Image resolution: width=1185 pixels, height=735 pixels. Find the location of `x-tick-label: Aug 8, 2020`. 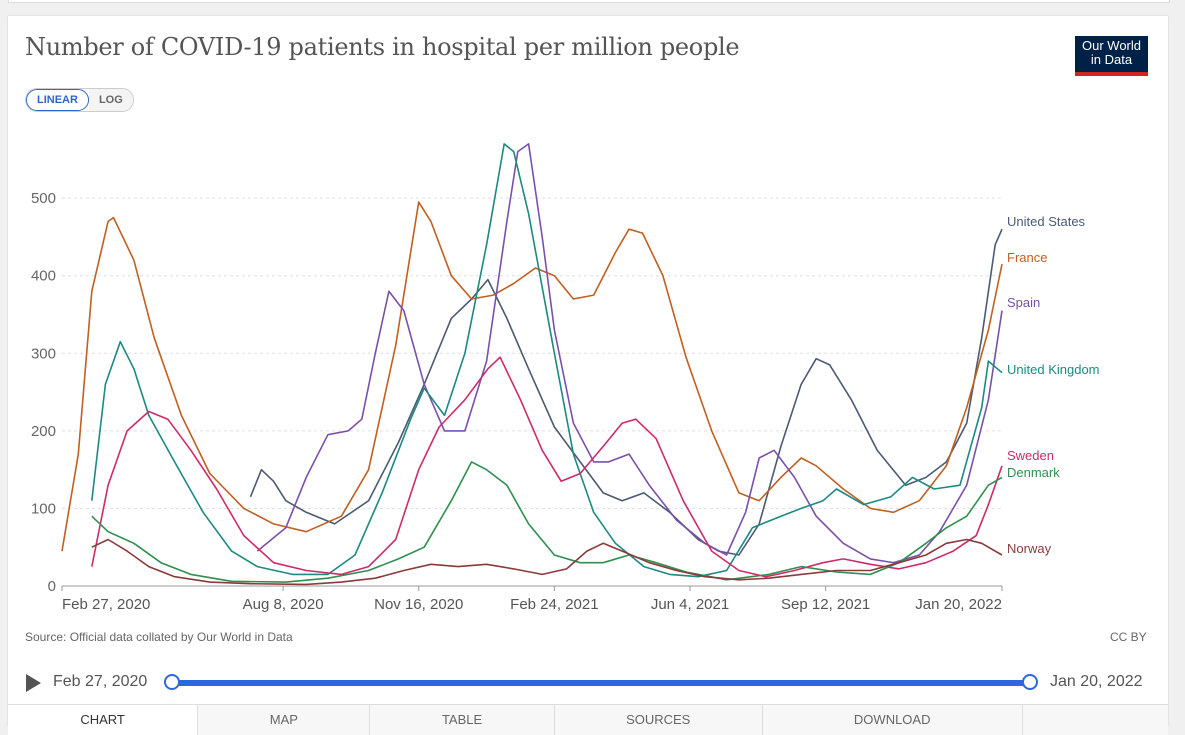

x-tick-label: Aug 8, 2020 is located at coordinates (283, 604).